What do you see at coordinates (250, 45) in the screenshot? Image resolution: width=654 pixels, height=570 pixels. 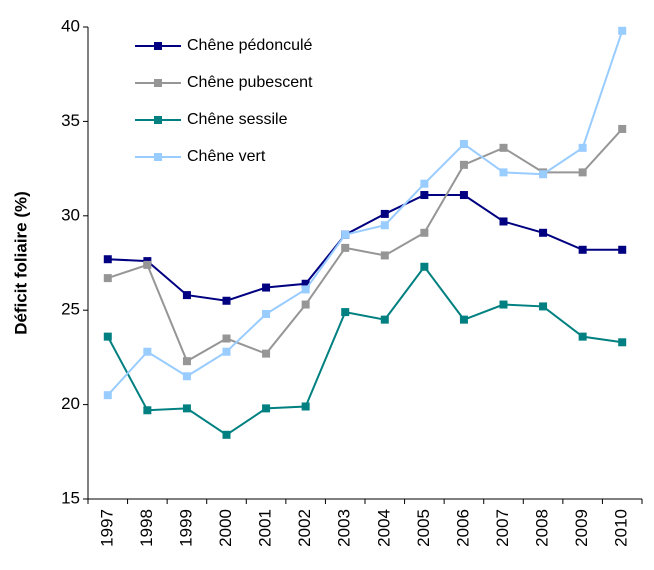 I see `legend-label: Chêne pédonculé` at bounding box center [250, 45].